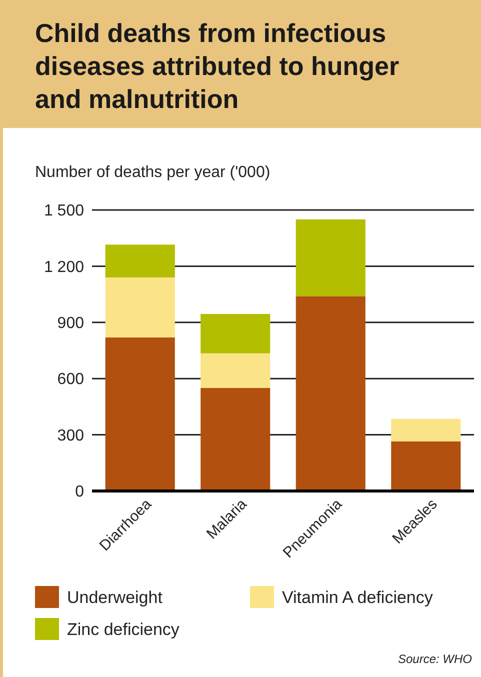 Image resolution: width=481 pixels, height=677 pixels. What do you see at coordinates (79, 492) in the screenshot?
I see `y-tick-label: 0` at bounding box center [79, 492].